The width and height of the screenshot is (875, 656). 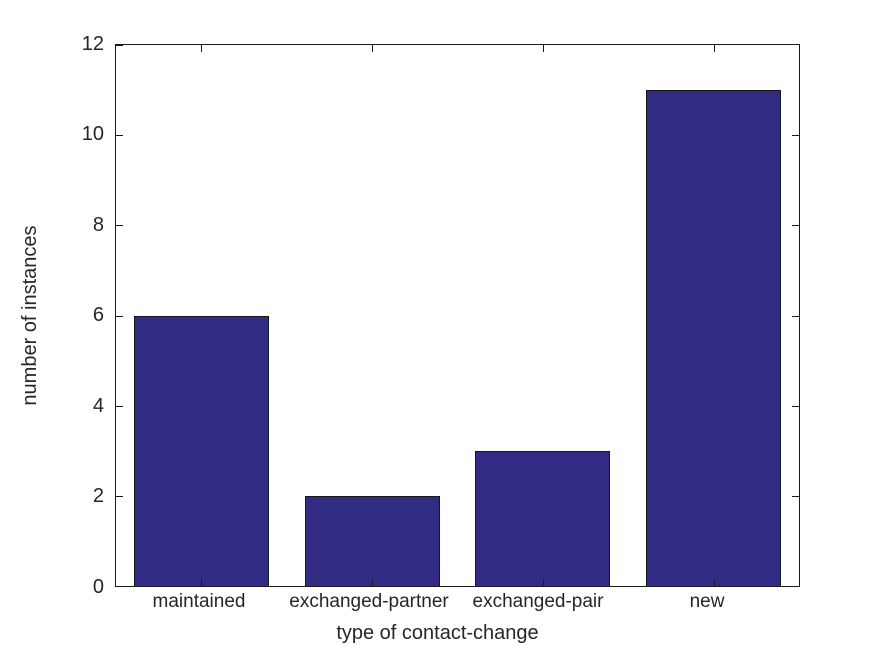 What do you see at coordinates (707, 601) in the screenshot?
I see `x-tick-label-new: new` at bounding box center [707, 601].